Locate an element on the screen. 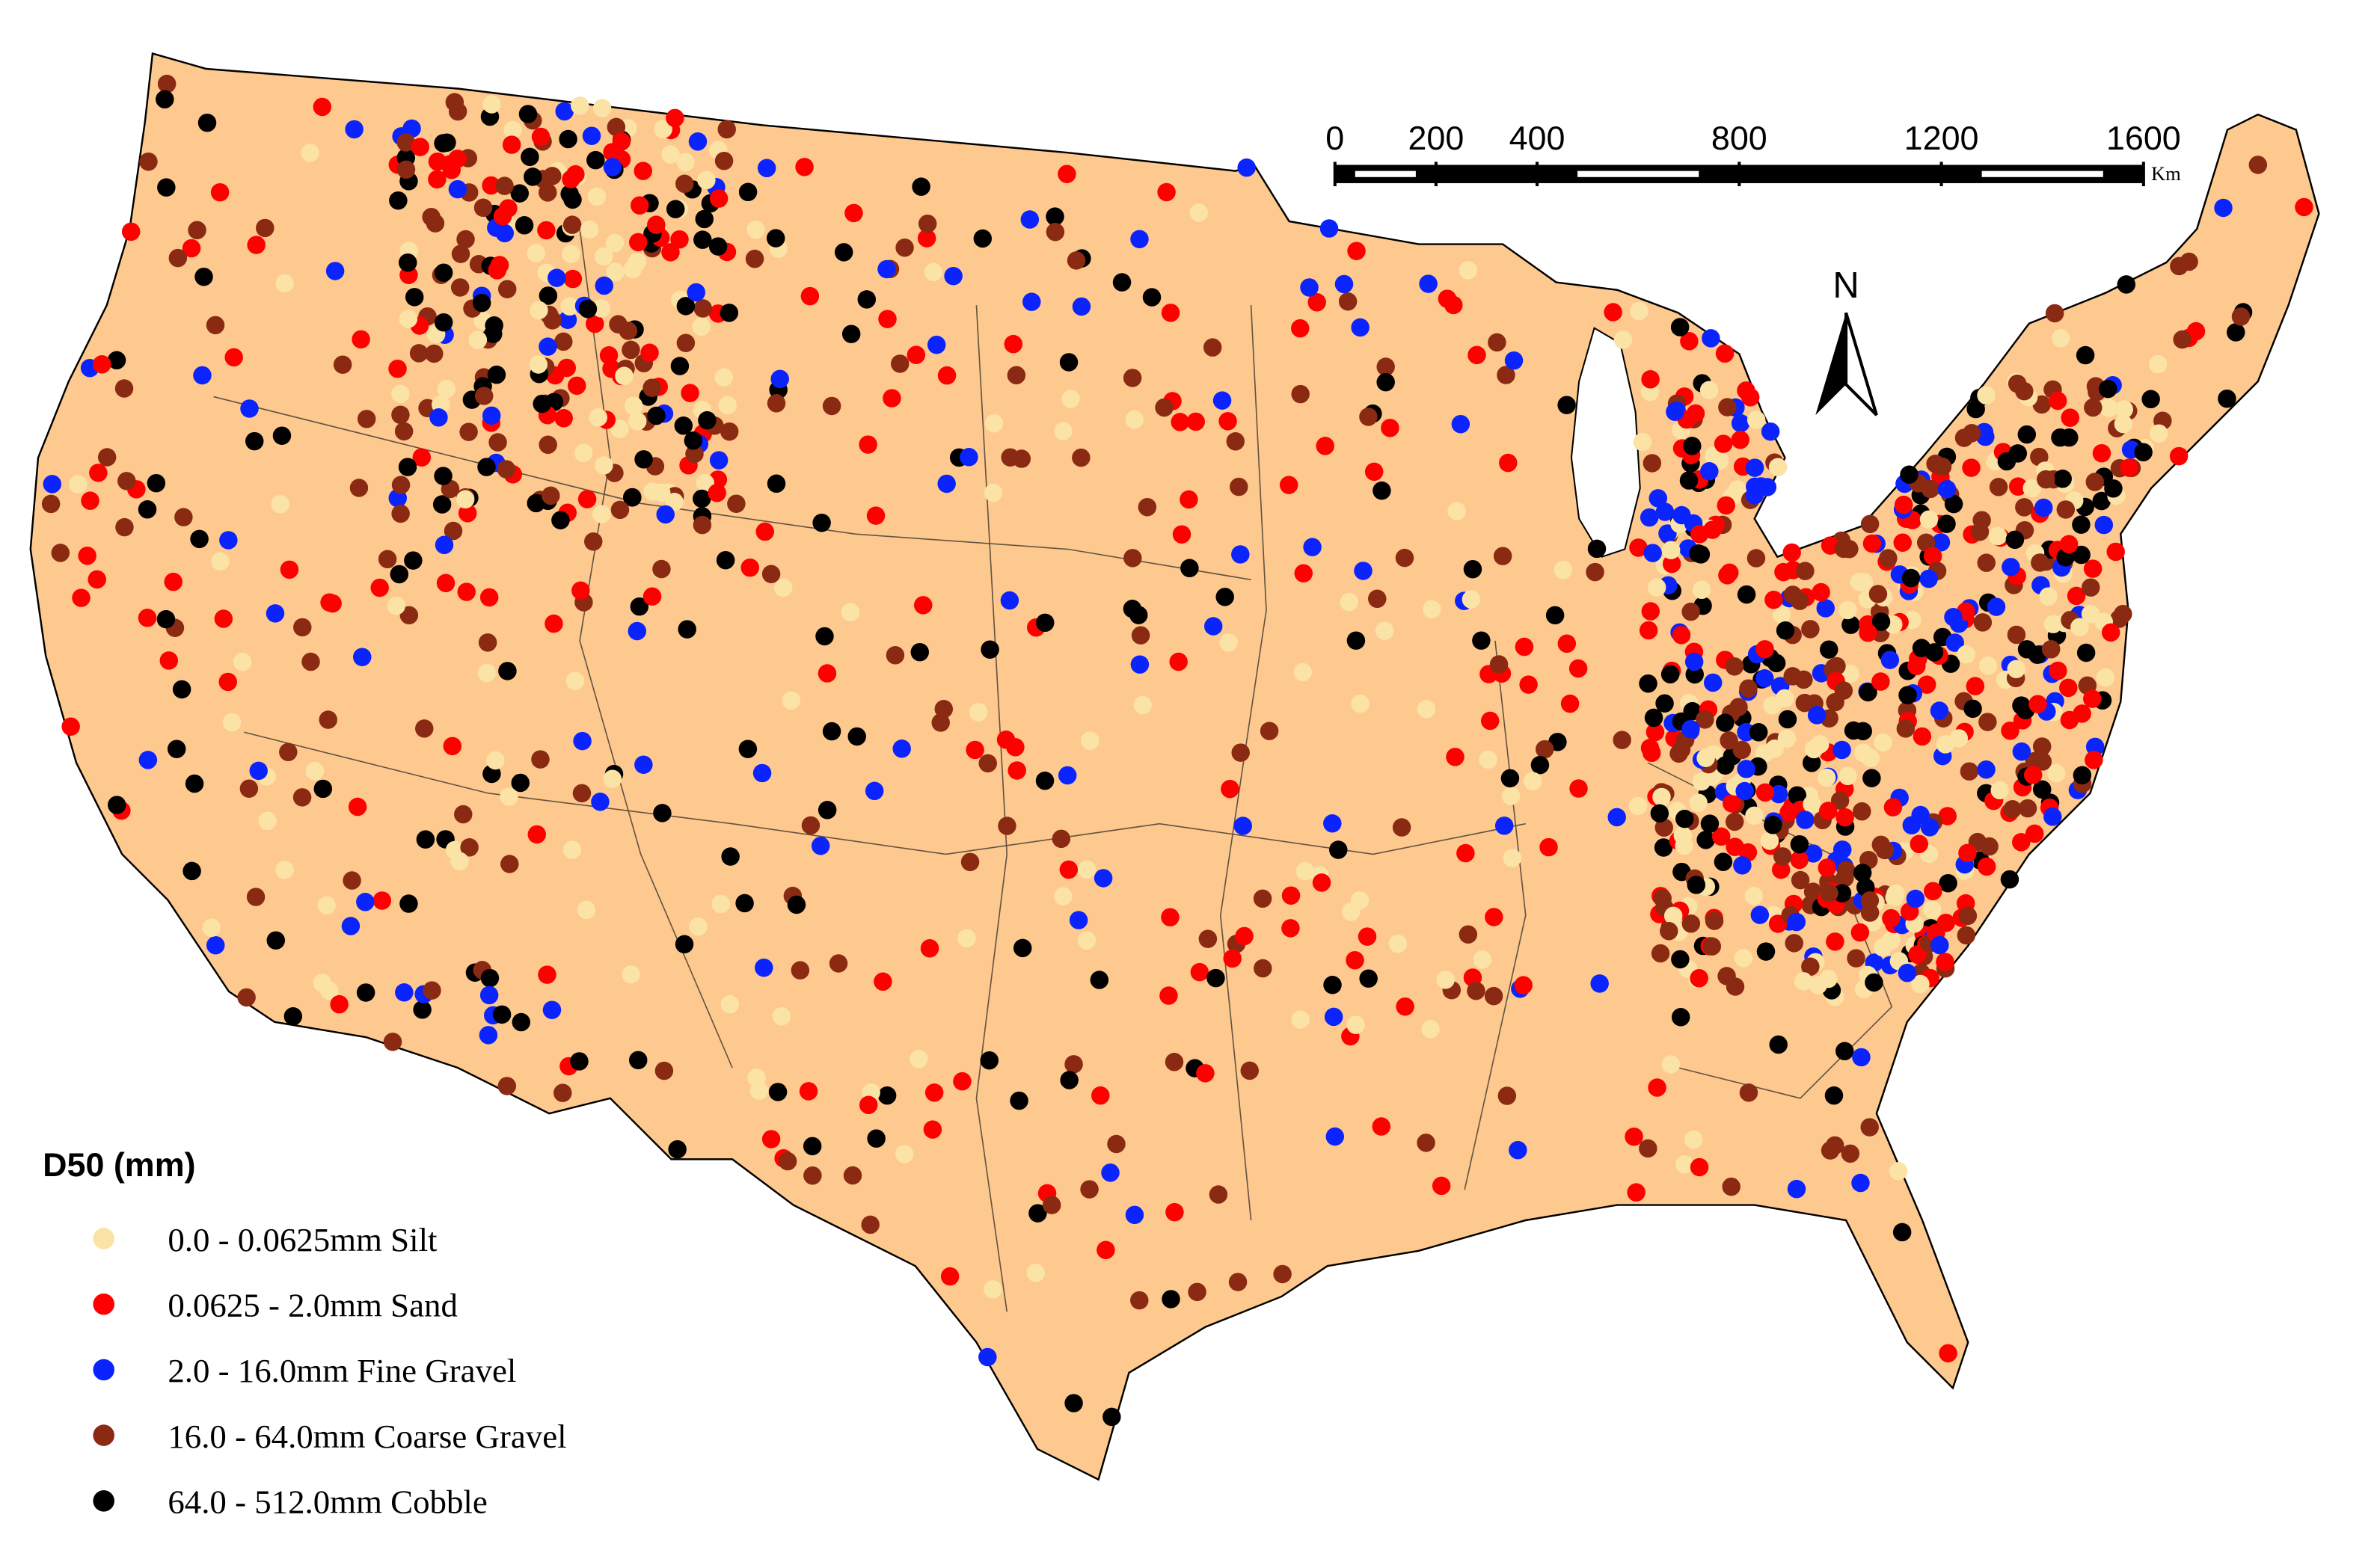 The height and width of the screenshot is (1559, 2380). legend-title: D50 (mm) is located at coordinates (119, 1165).